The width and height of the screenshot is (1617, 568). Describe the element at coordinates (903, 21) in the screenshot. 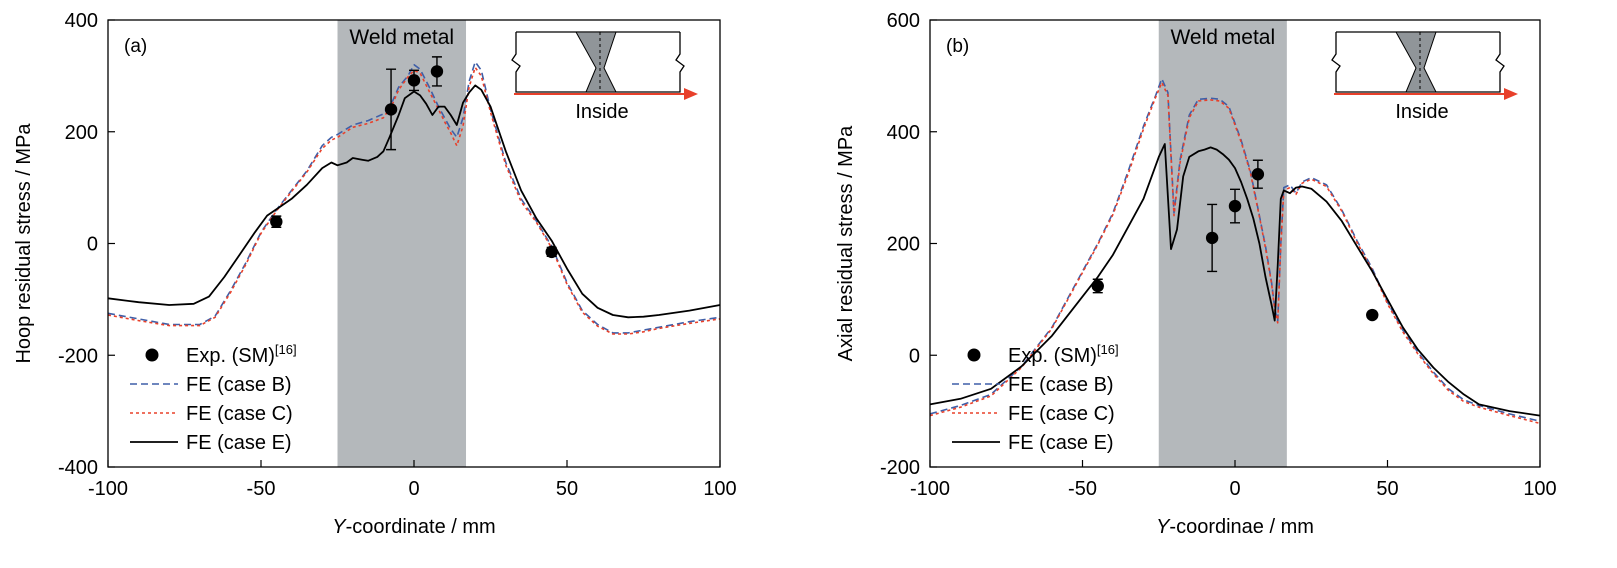

I see `y-tick-label: 600` at that location.